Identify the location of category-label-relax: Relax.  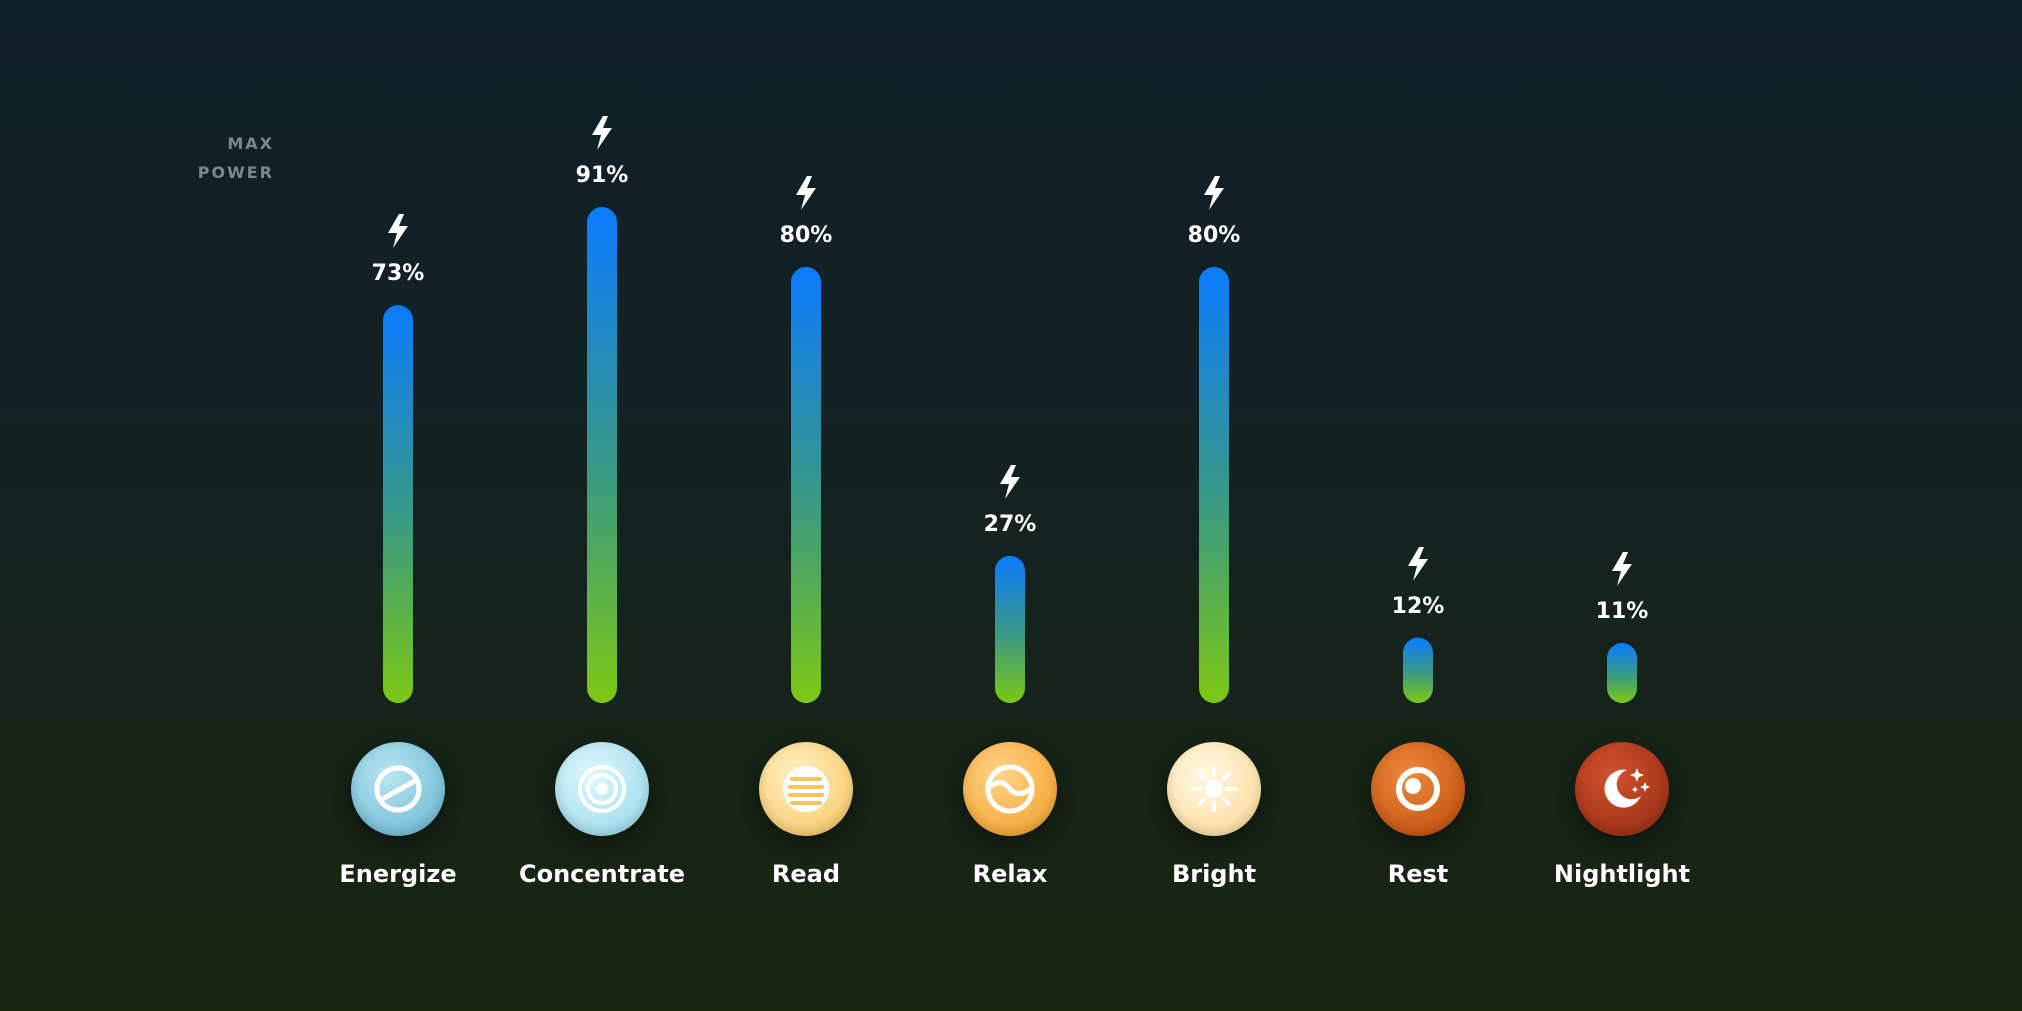
(1010, 874).